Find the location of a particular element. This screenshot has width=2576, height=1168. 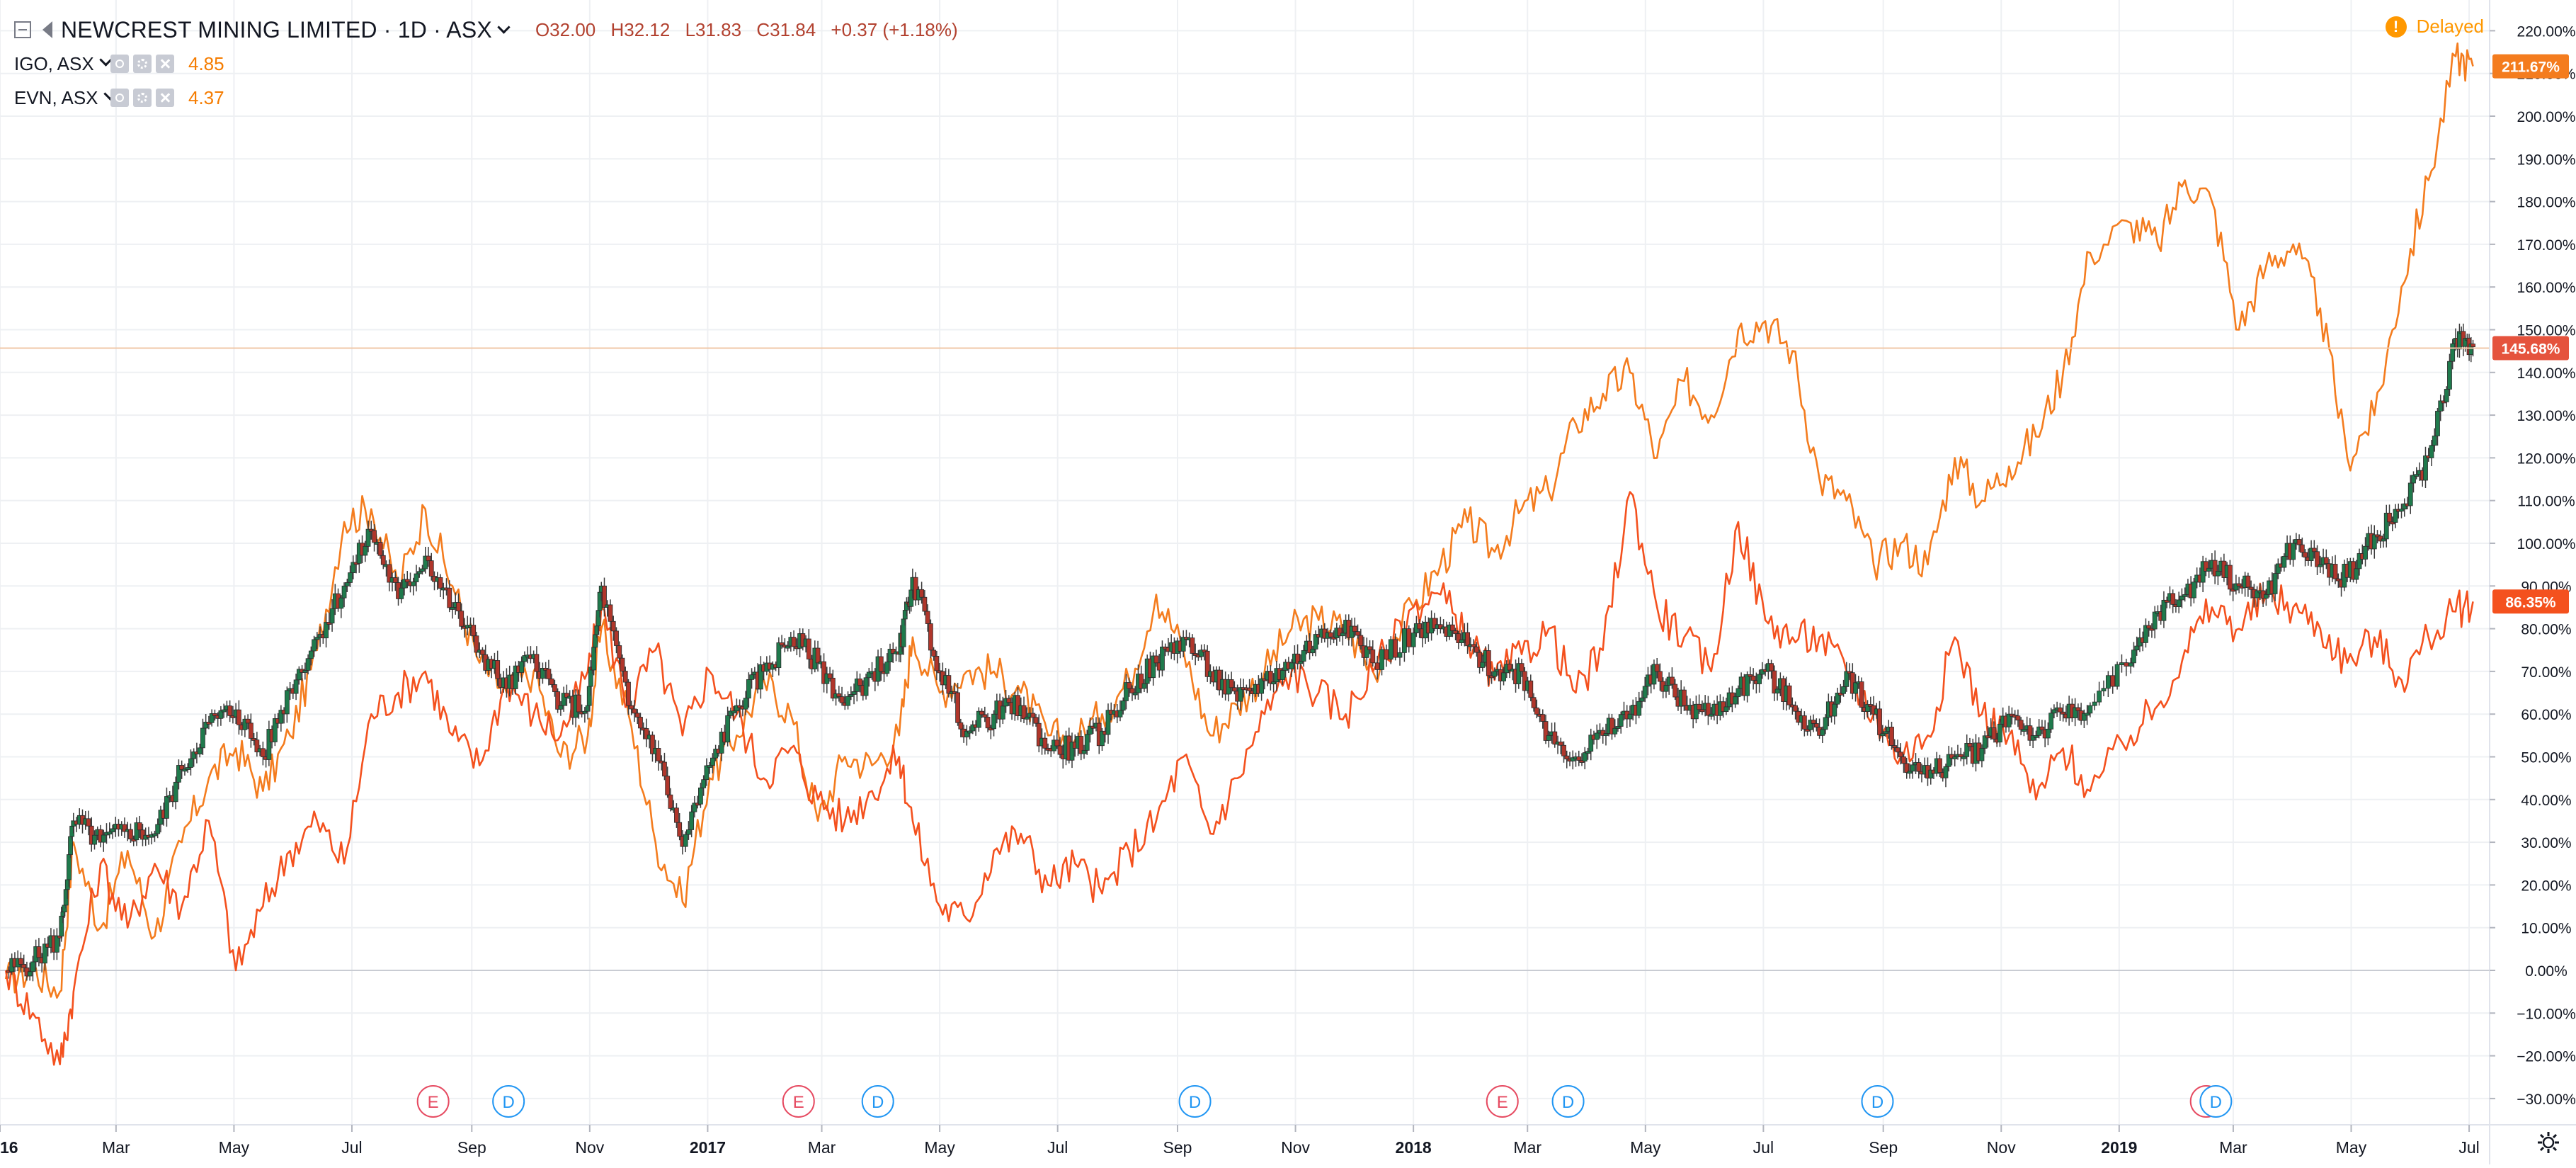

last-value-badge is located at coordinates (2530, 66).